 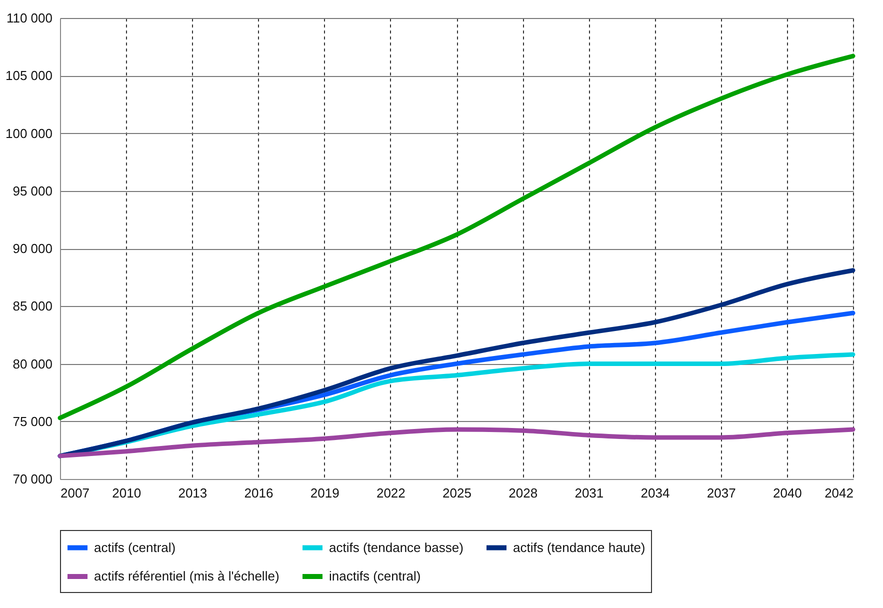 I want to click on legend-label: actifs (tendance haute), so click(x=579, y=547).